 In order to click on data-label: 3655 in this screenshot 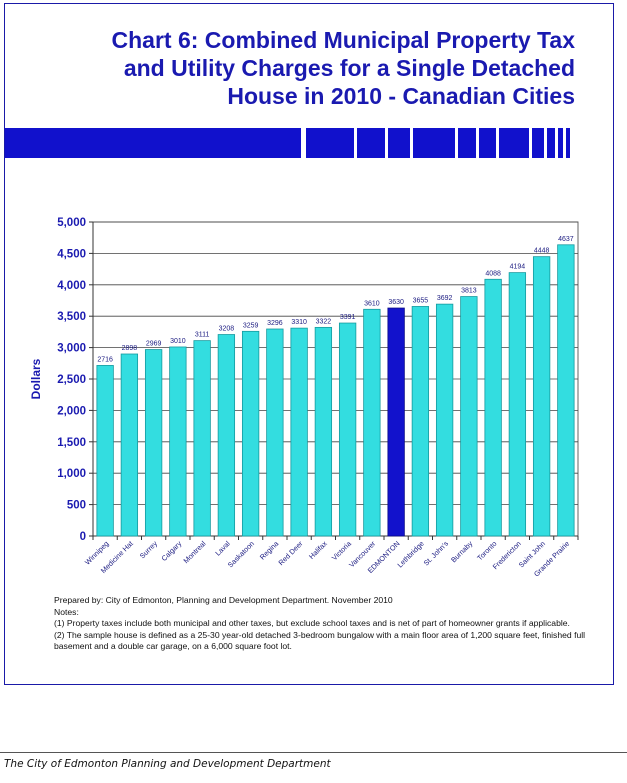, I will do `click(421, 300)`.